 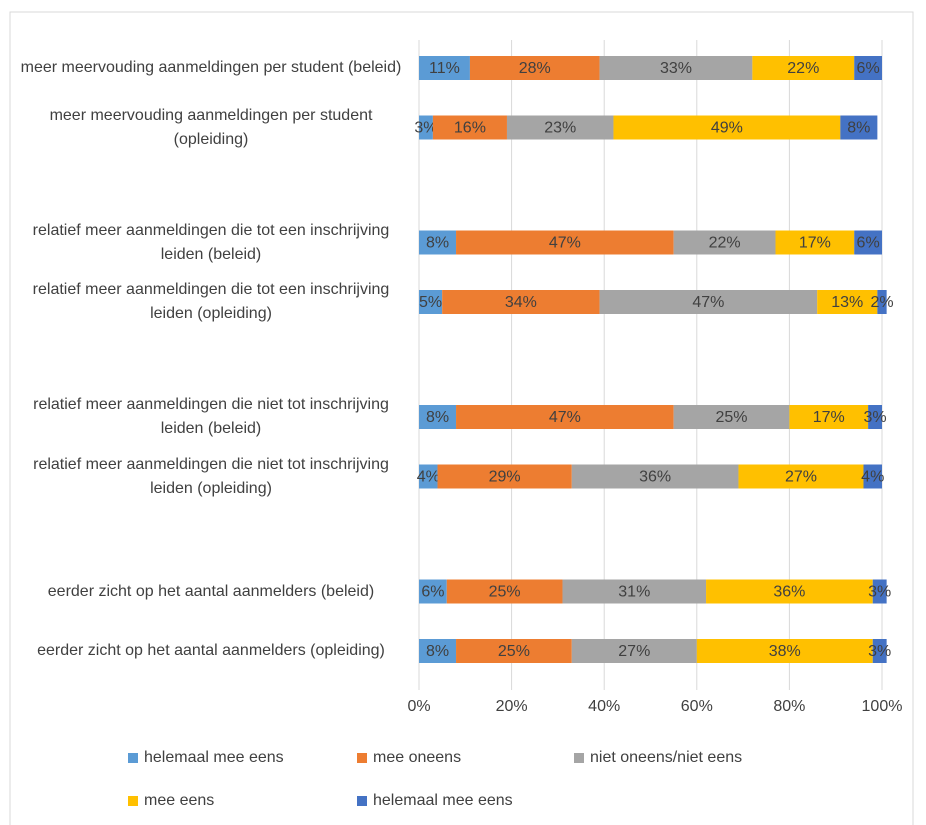 What do you see at coordinates (604, 706) in the screenshot?
I see `x-tick-label: 40%` at bounding box center [604, 706].